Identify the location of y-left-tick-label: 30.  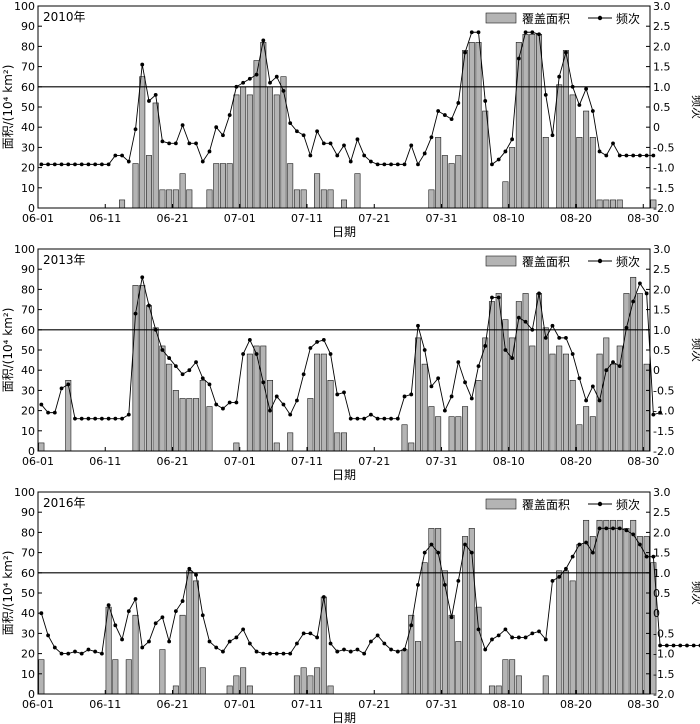
(28, 633).